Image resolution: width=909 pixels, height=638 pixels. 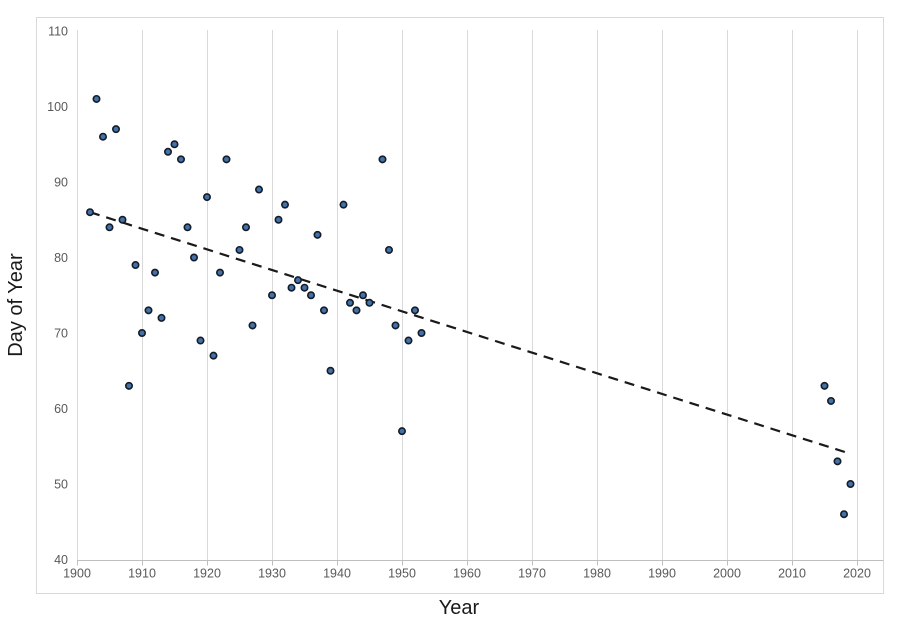 I want to click on x-tick-label: 1940, so click(x=337, y=574).